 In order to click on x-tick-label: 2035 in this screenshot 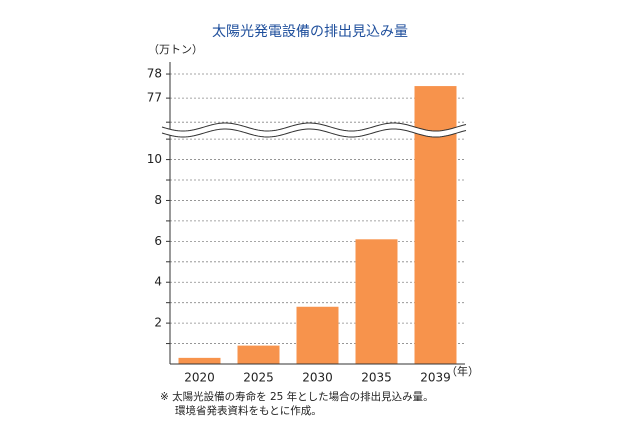, I will do `click(376, 378)`.